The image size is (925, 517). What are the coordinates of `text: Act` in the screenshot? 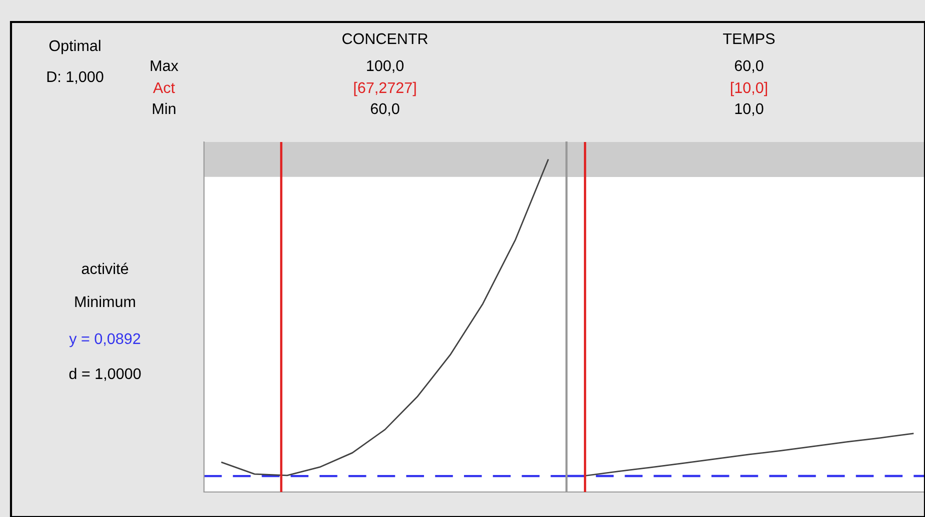 It's located at (163, 88).